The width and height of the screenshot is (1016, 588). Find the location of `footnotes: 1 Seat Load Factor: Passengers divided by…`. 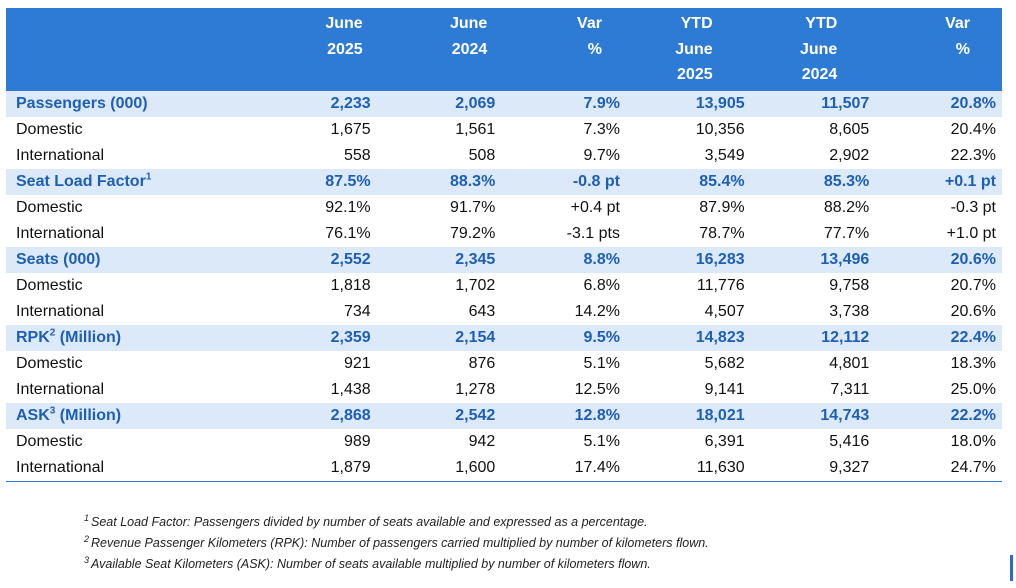

footnotes: 1 Seat Load Factor: Passengers divided by… is located at coordinates (396, 543).